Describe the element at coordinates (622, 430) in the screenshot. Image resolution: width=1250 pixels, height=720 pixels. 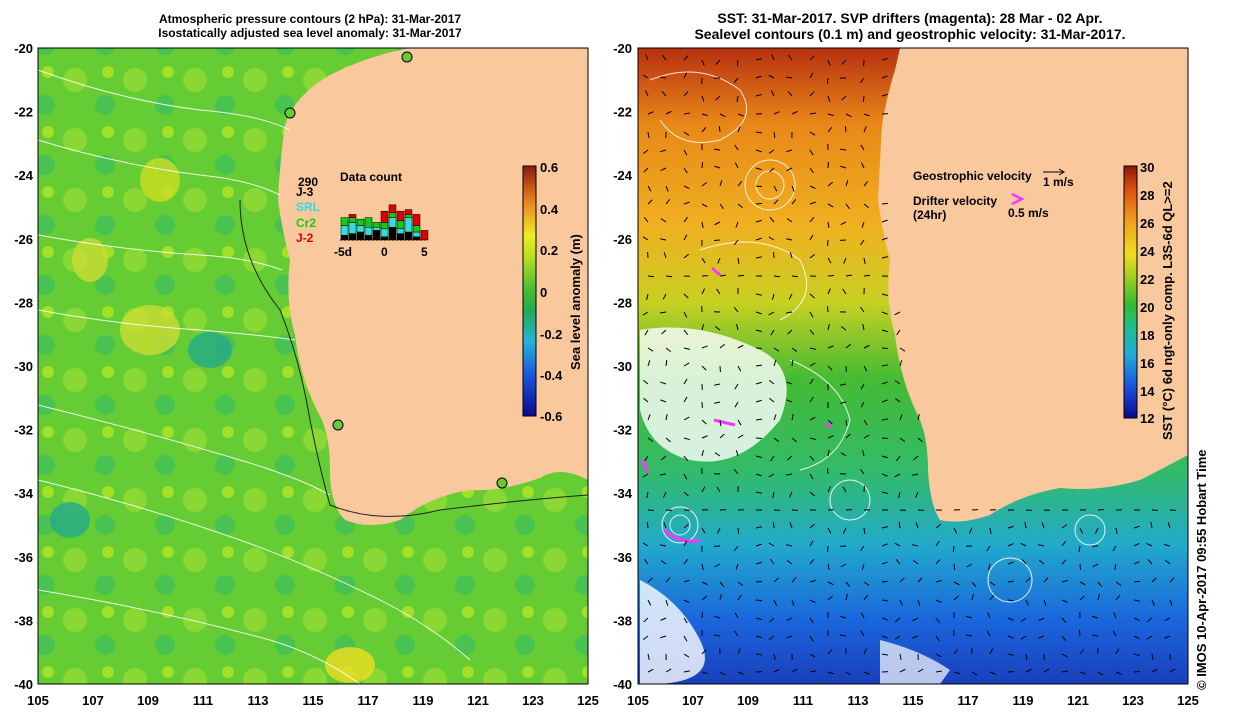
I see `lat-tick-label: -32` at that location.